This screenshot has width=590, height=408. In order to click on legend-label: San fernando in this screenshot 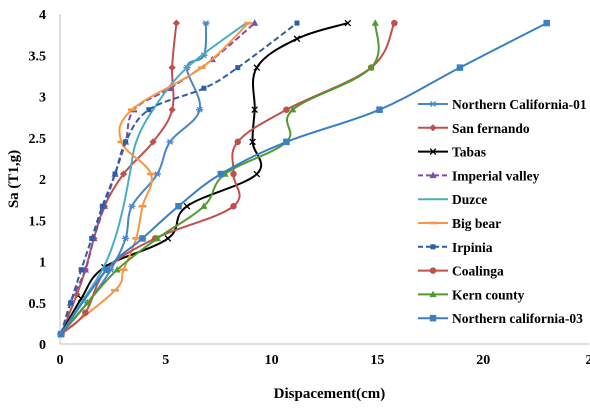, I will do `click(491, 128)`.